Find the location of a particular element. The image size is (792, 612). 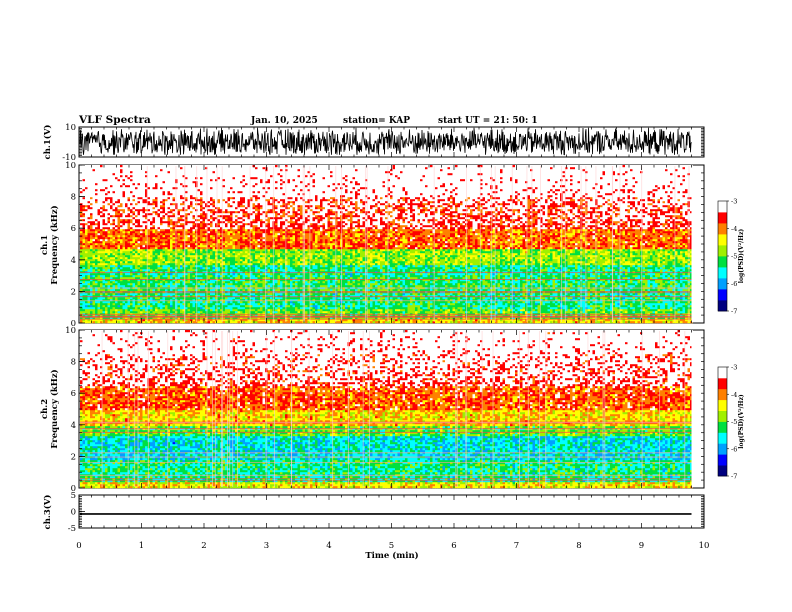

ch1-spectrogram-ylabel-line2: Frequency (kHz) is located at coordinates (54, 244).